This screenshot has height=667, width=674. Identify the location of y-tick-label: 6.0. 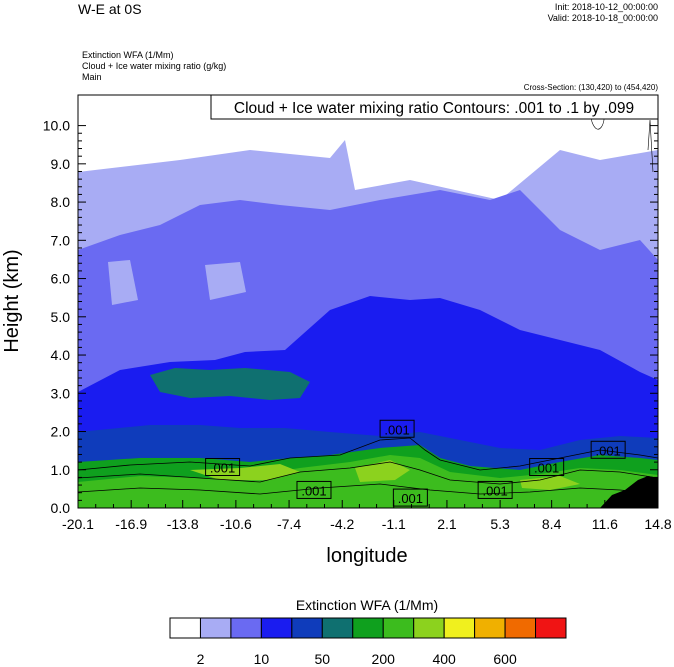
(61, 279).